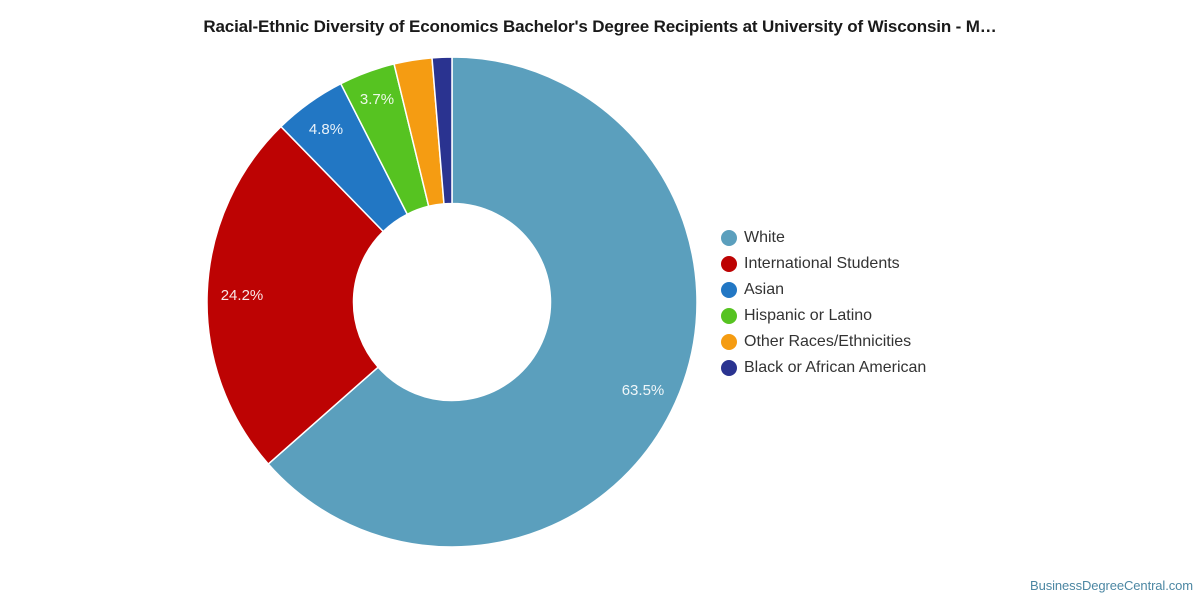  What do you see at coordinates (326, 129) in the screenshot?
I see `svg-text: 4.8%` at bounding box center [326, 129].